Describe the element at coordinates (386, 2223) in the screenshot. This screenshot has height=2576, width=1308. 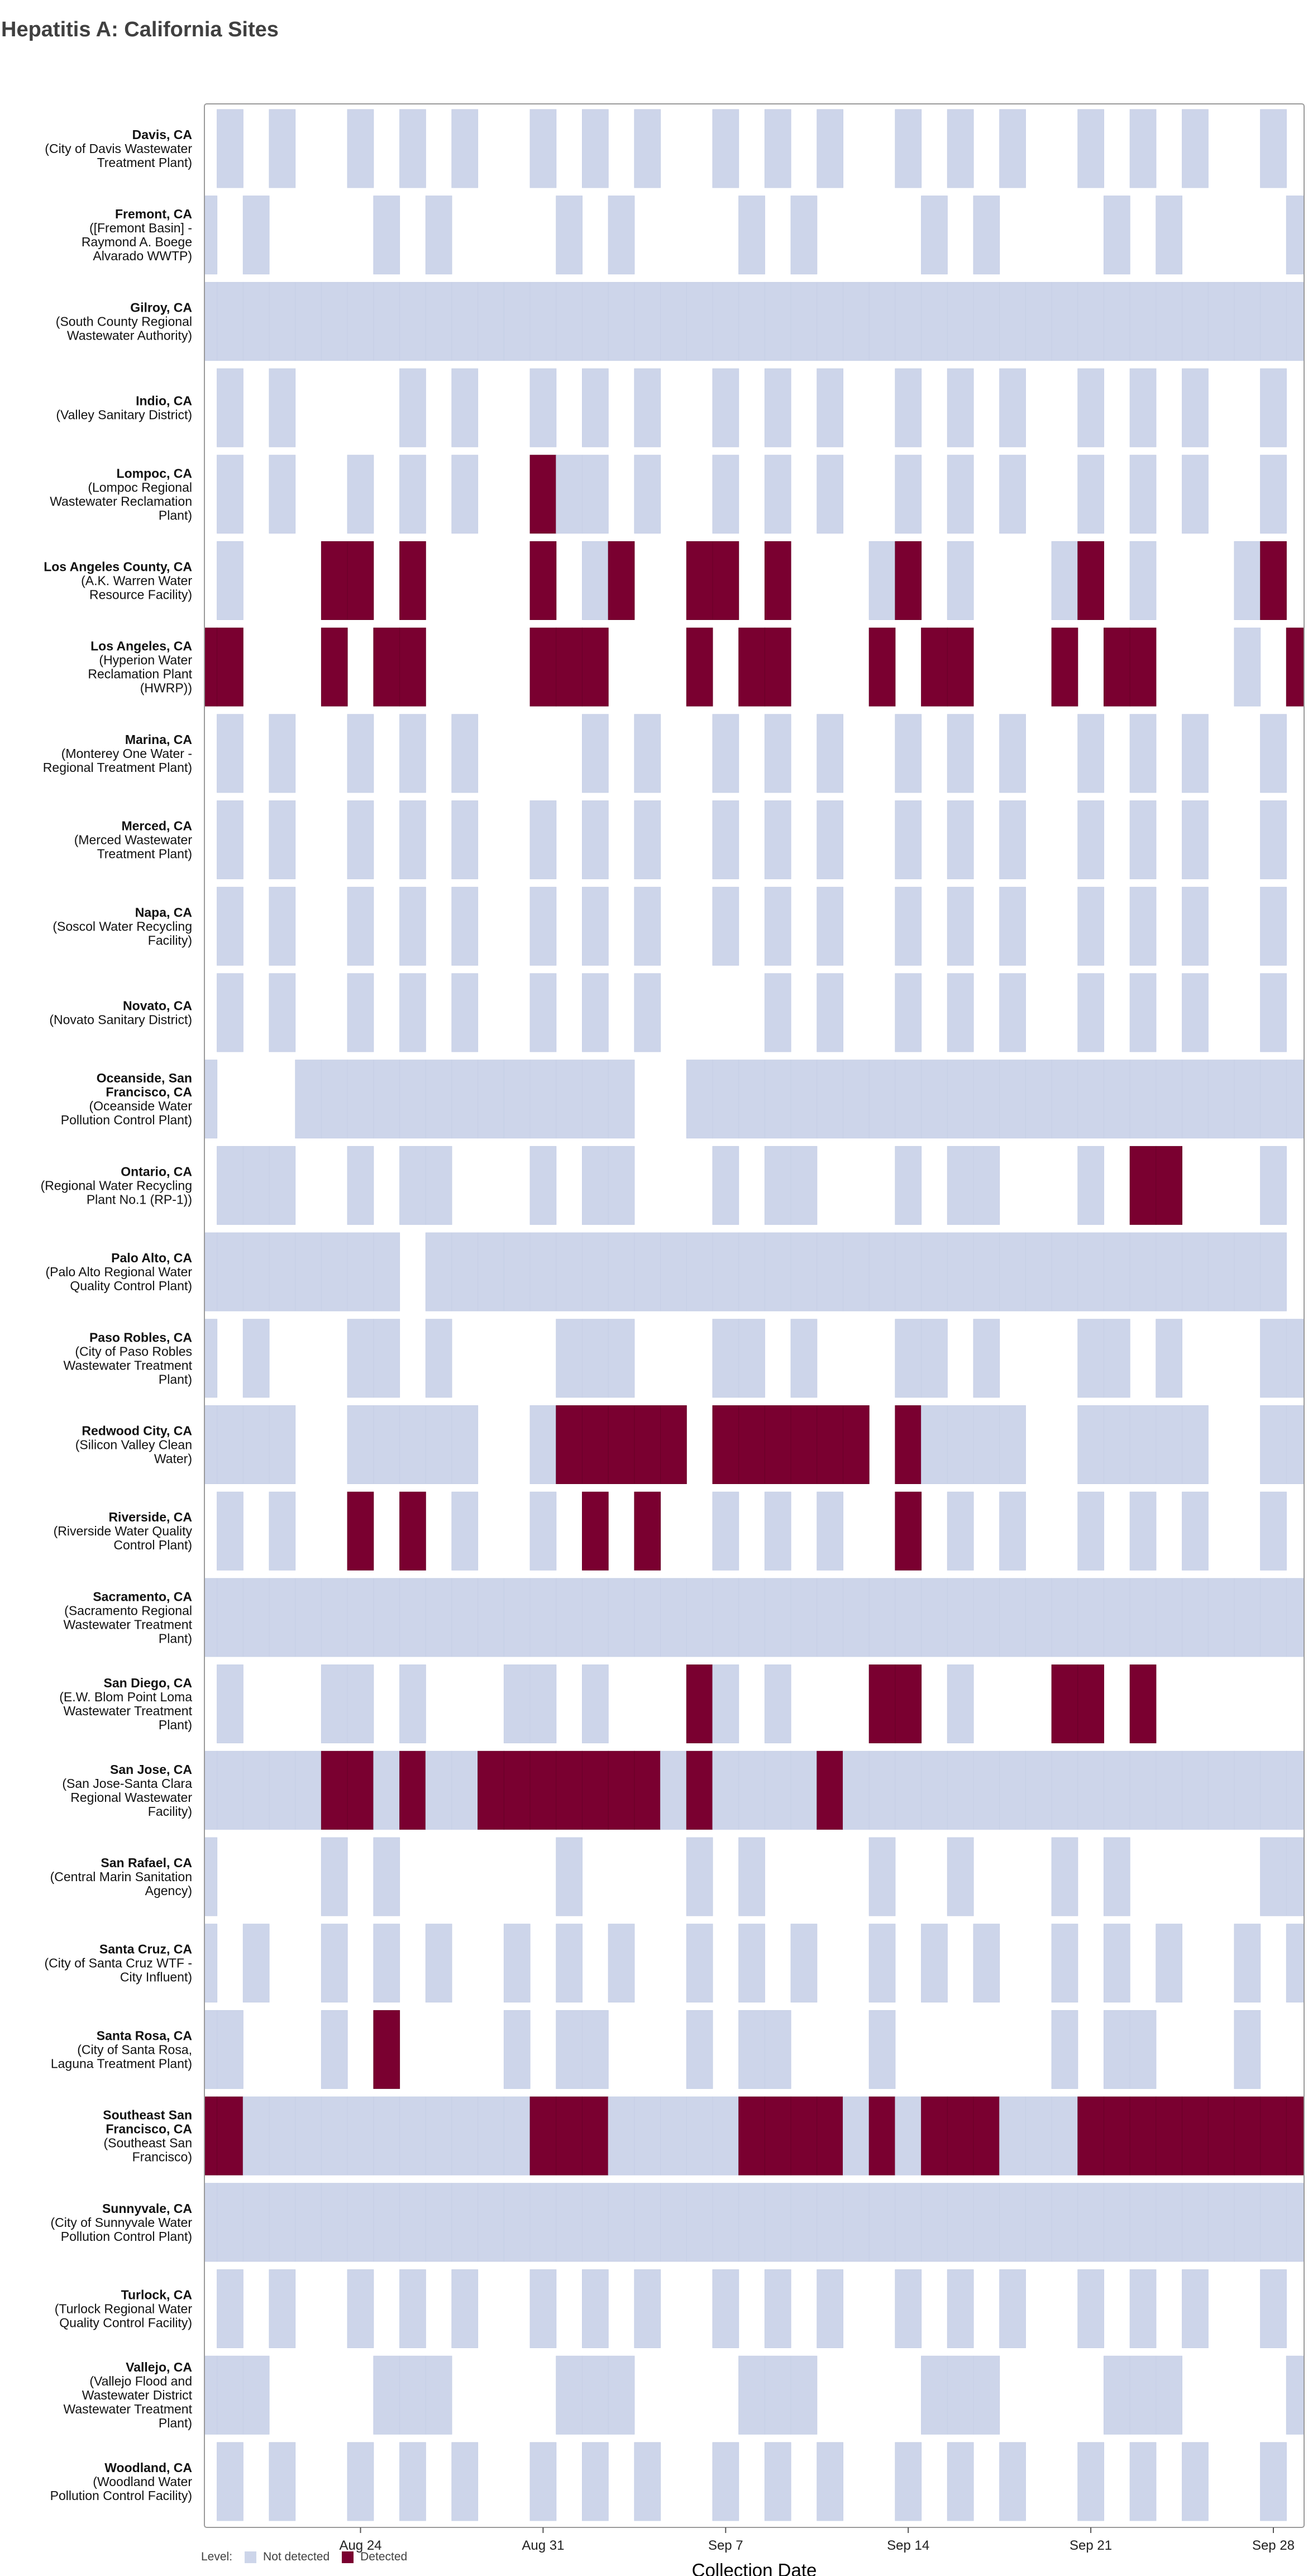
I see `cell-sunnyvale-ca-2025-08-25-not-detected` at that location.